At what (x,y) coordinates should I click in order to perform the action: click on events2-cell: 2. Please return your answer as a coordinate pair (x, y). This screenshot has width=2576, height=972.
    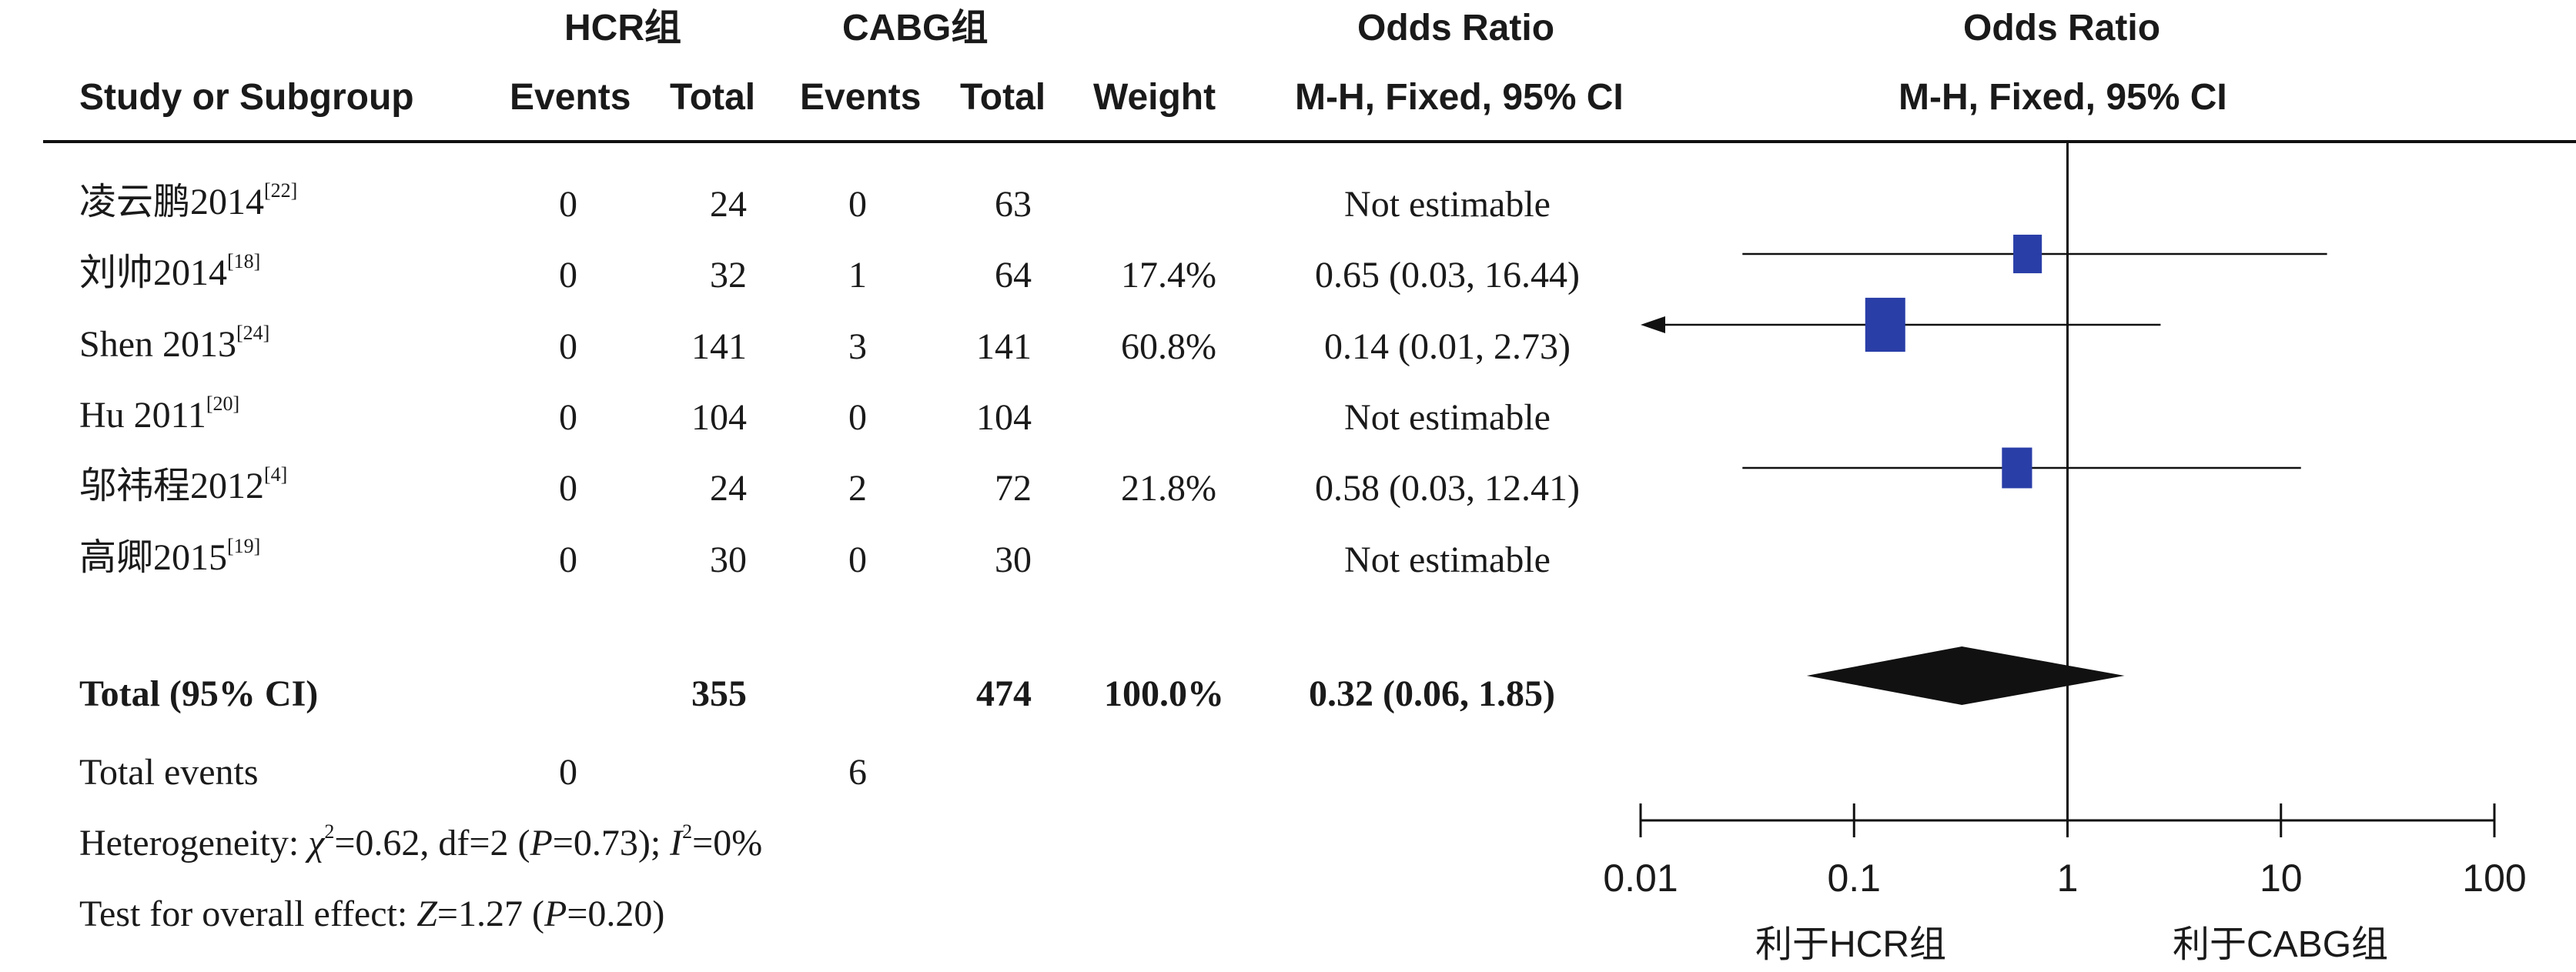
    Looking at the image, I should click on (857, 488).